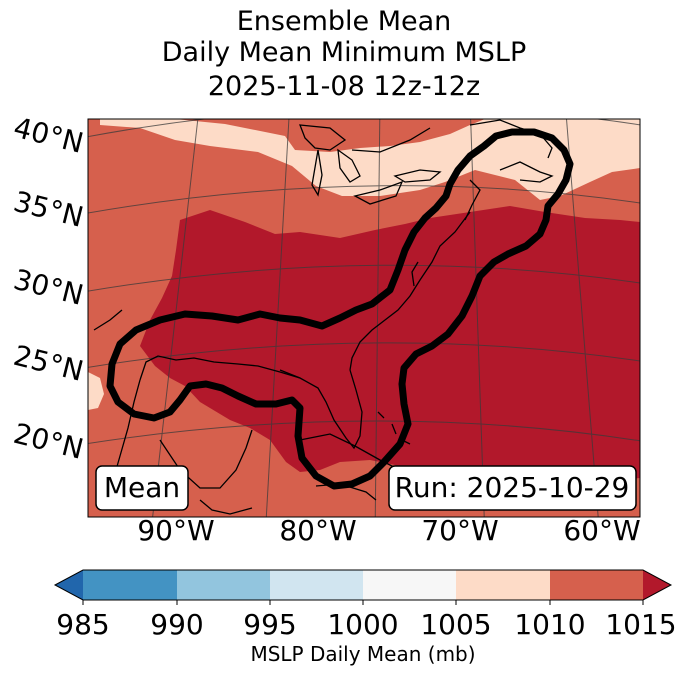 The width and height of the screenshot is (688, 674). I want to click on colorbar-extend-low, so click(69, 585).